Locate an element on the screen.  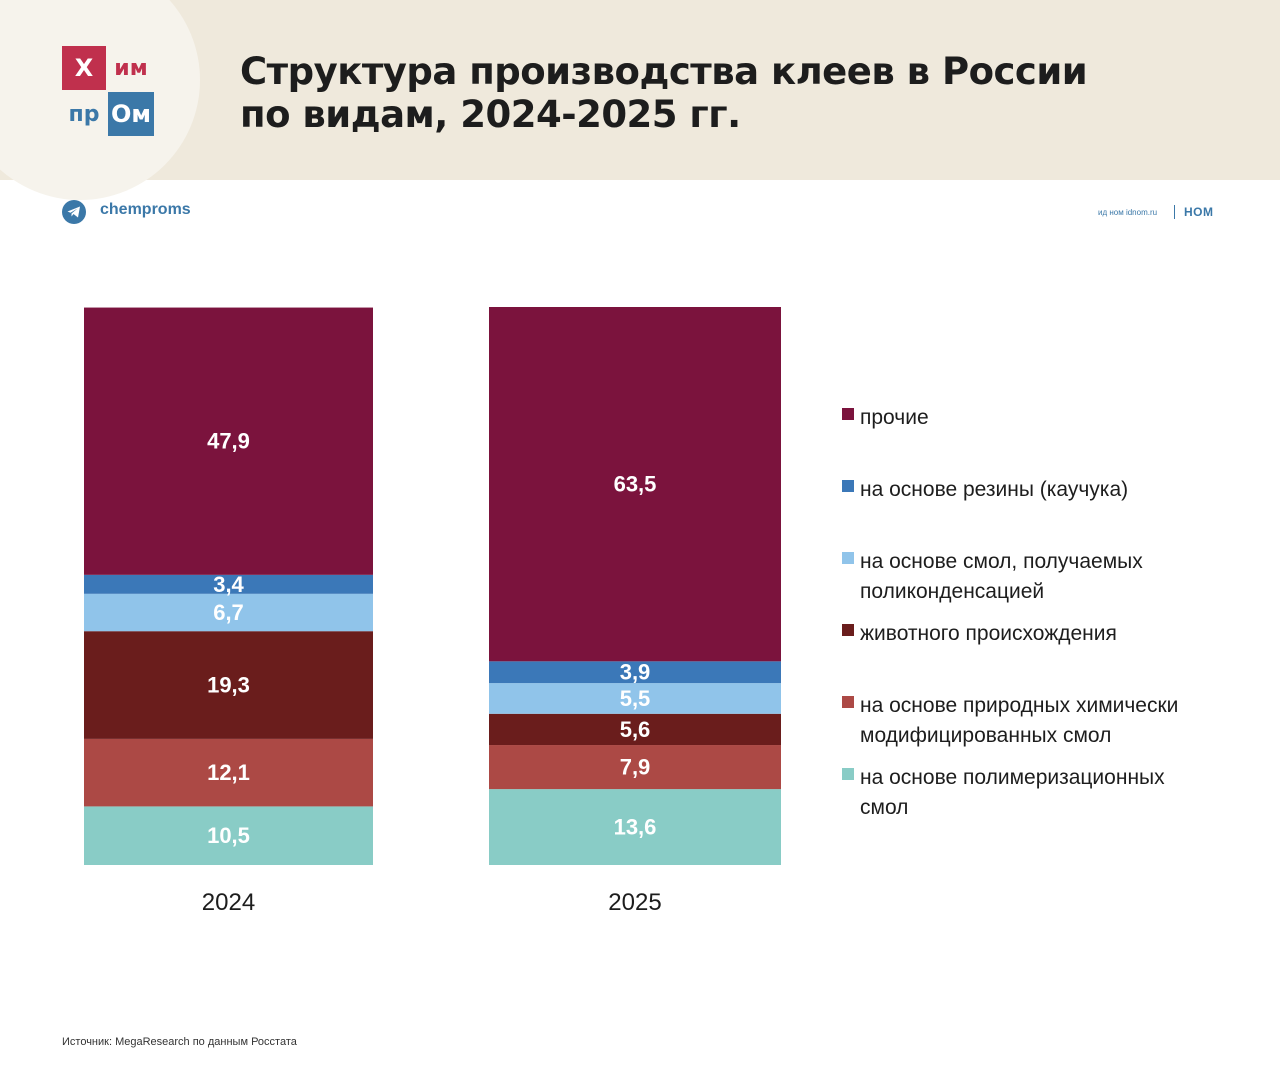
bar-segment-rezina-2025 is located at coordinates (635, 672).